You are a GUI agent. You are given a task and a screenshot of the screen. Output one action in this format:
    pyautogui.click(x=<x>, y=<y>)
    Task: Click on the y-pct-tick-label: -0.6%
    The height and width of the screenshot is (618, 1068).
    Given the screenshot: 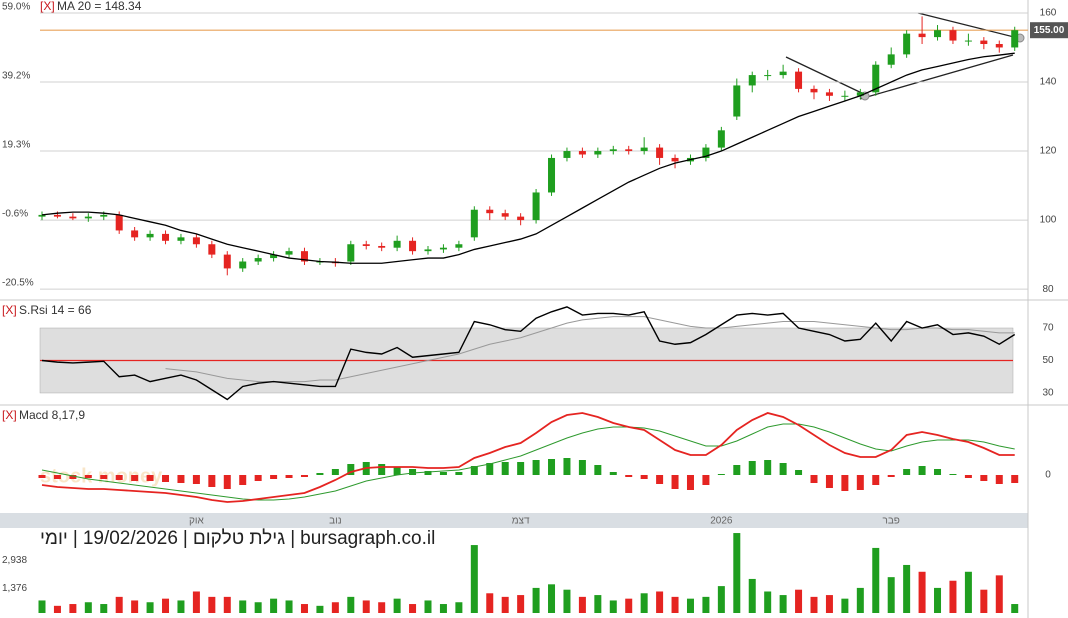 What is the action you would take?
    pyautogui.click(x=15, y=214)
    